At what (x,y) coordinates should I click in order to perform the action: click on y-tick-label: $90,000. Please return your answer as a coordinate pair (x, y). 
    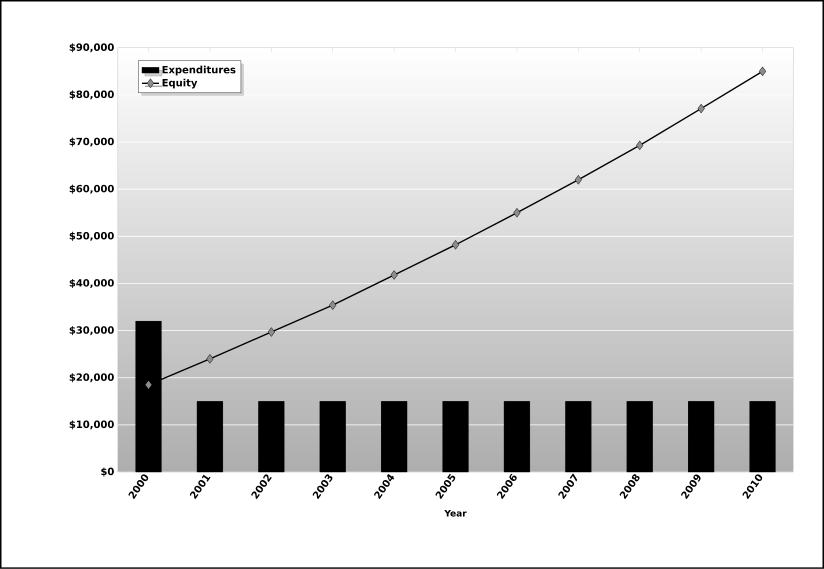
    Looking at the image, I should click on (92, 47).